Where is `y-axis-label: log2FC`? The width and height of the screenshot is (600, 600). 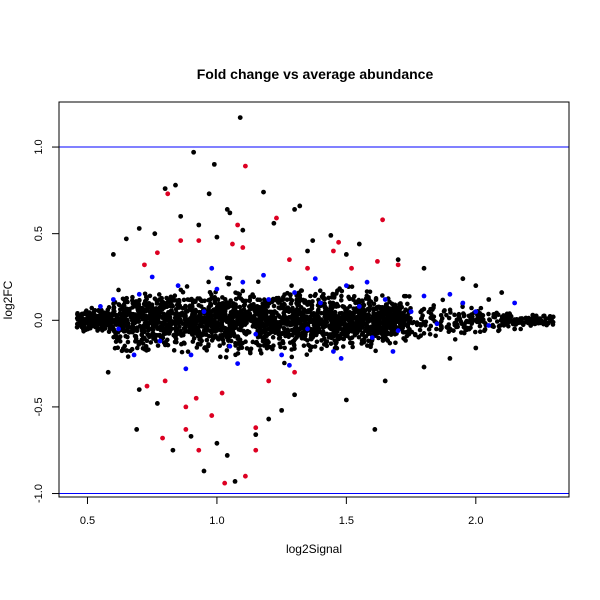
y-axis-label: log2FC is located at coordinates (8, 299).